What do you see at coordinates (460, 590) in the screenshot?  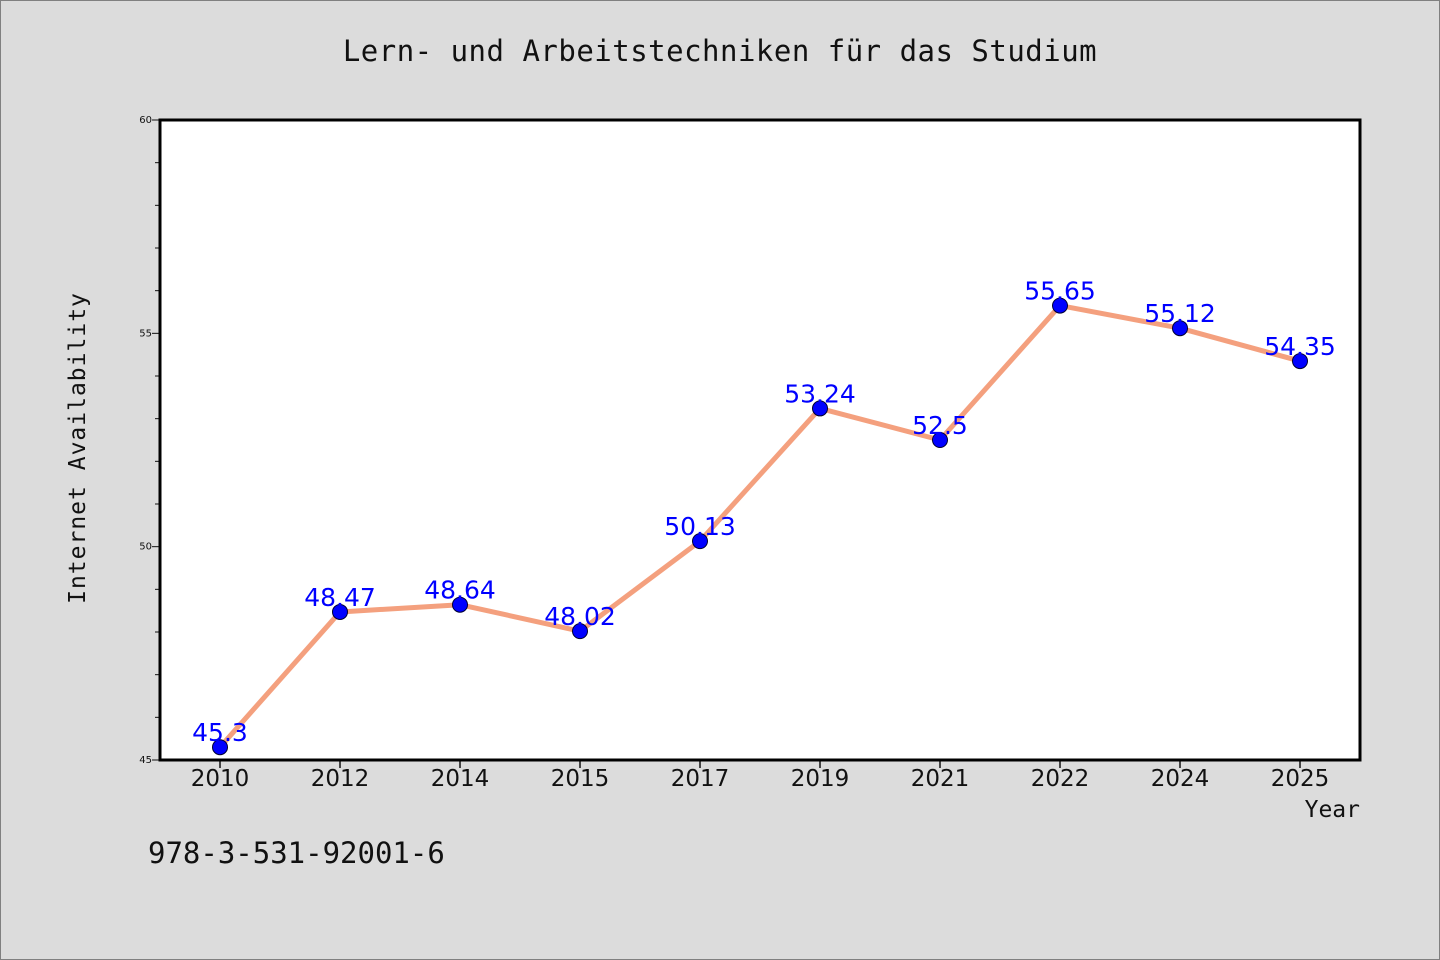 I see `data-label: 48.64` at bounding box center [460, 590].